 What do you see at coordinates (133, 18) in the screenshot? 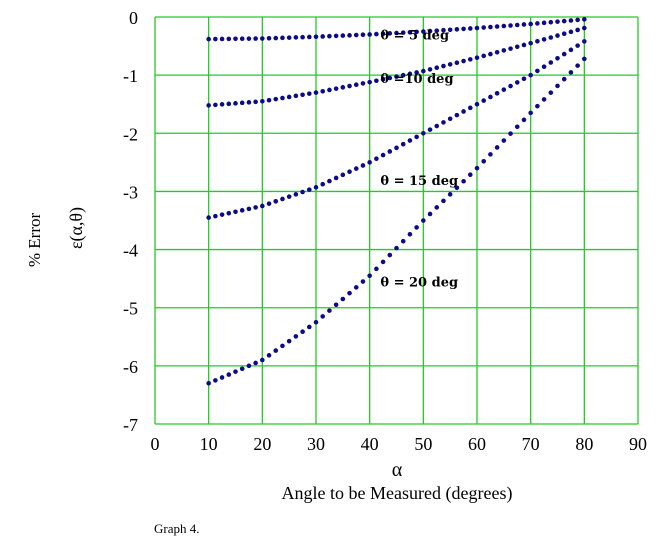
I see `y-tick-label-0: 0` at bounding box center [133, 18].